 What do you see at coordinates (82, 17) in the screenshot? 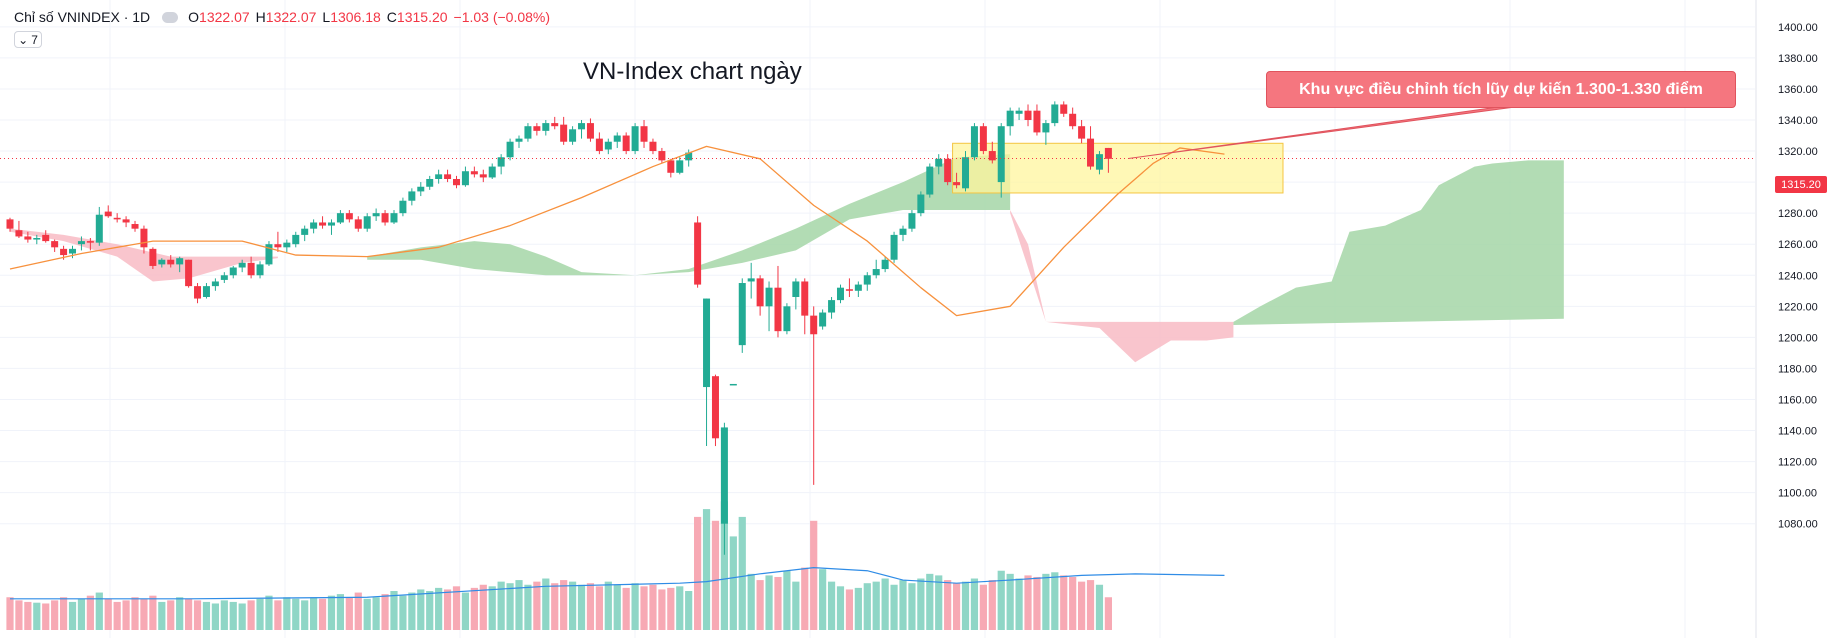
I see `symbol-name: Chỉ số VNINDEX · 1D` at bounding box center [82, 17].